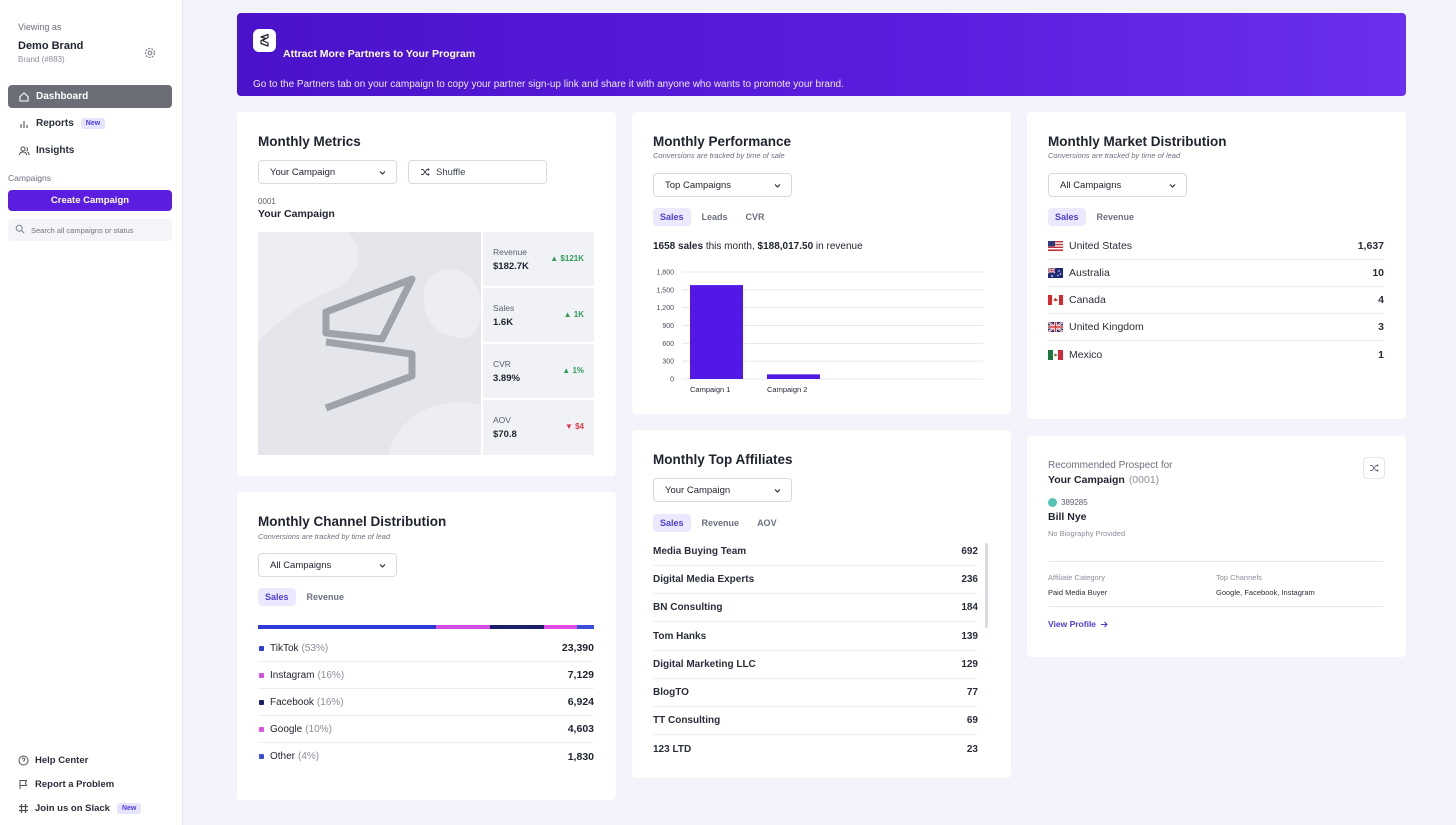 The width and height of the screenshot is (1456, 825). What do you see at coordinates (1101, 246) in the screenshot?
I see `country-name: United States` at bounding box center [1101, 246].